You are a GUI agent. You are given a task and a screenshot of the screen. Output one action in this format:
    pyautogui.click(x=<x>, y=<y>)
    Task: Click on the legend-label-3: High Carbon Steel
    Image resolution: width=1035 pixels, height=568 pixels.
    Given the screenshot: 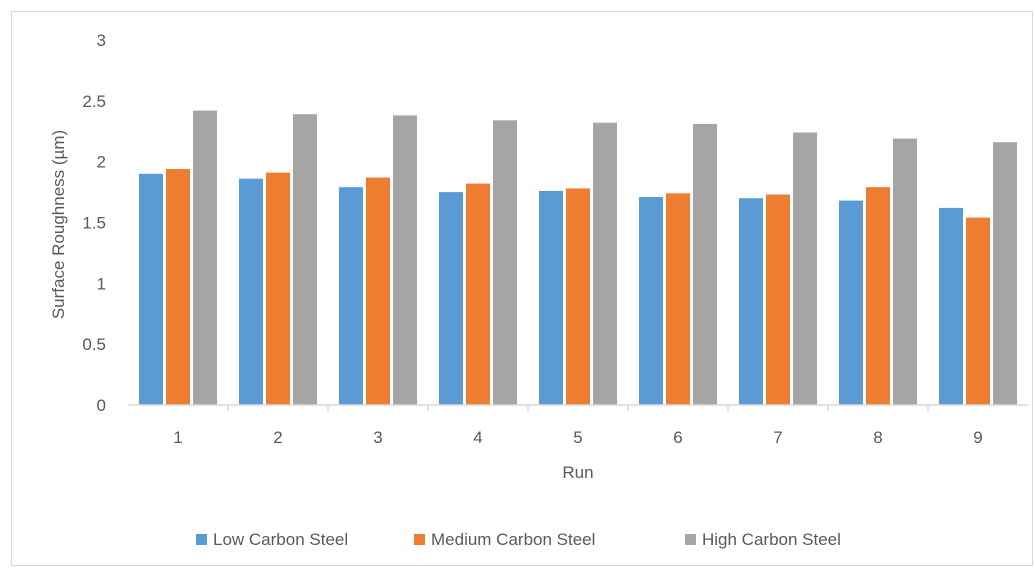 What is the action you would take?
    pyautogui.click(x=771, y=539)
    